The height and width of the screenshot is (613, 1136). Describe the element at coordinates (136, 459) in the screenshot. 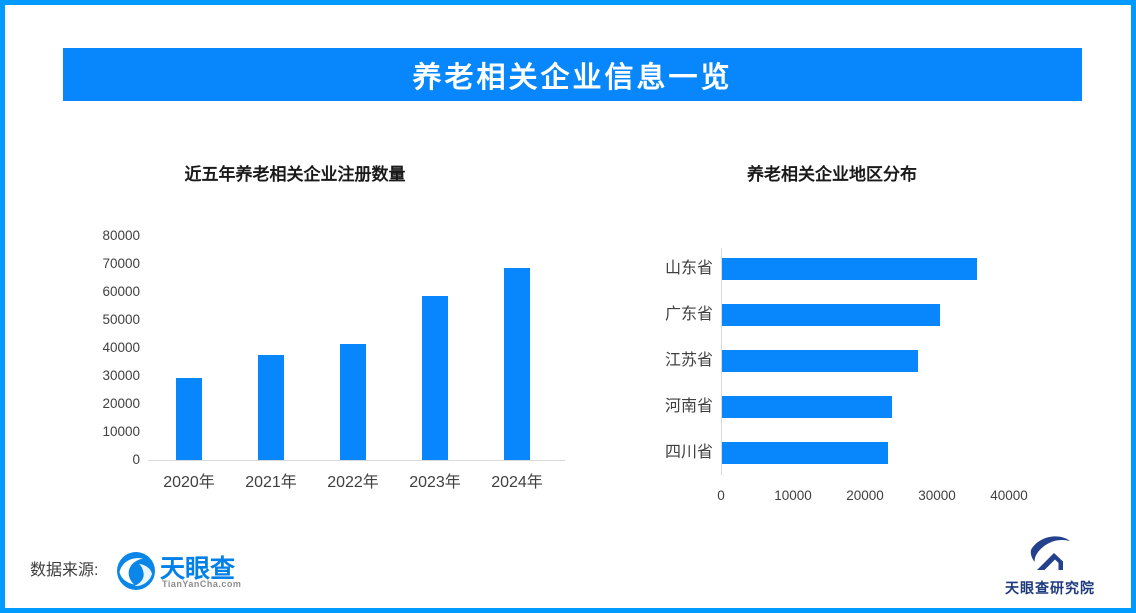

I see `y-axis-tick-label: 0` at that location.